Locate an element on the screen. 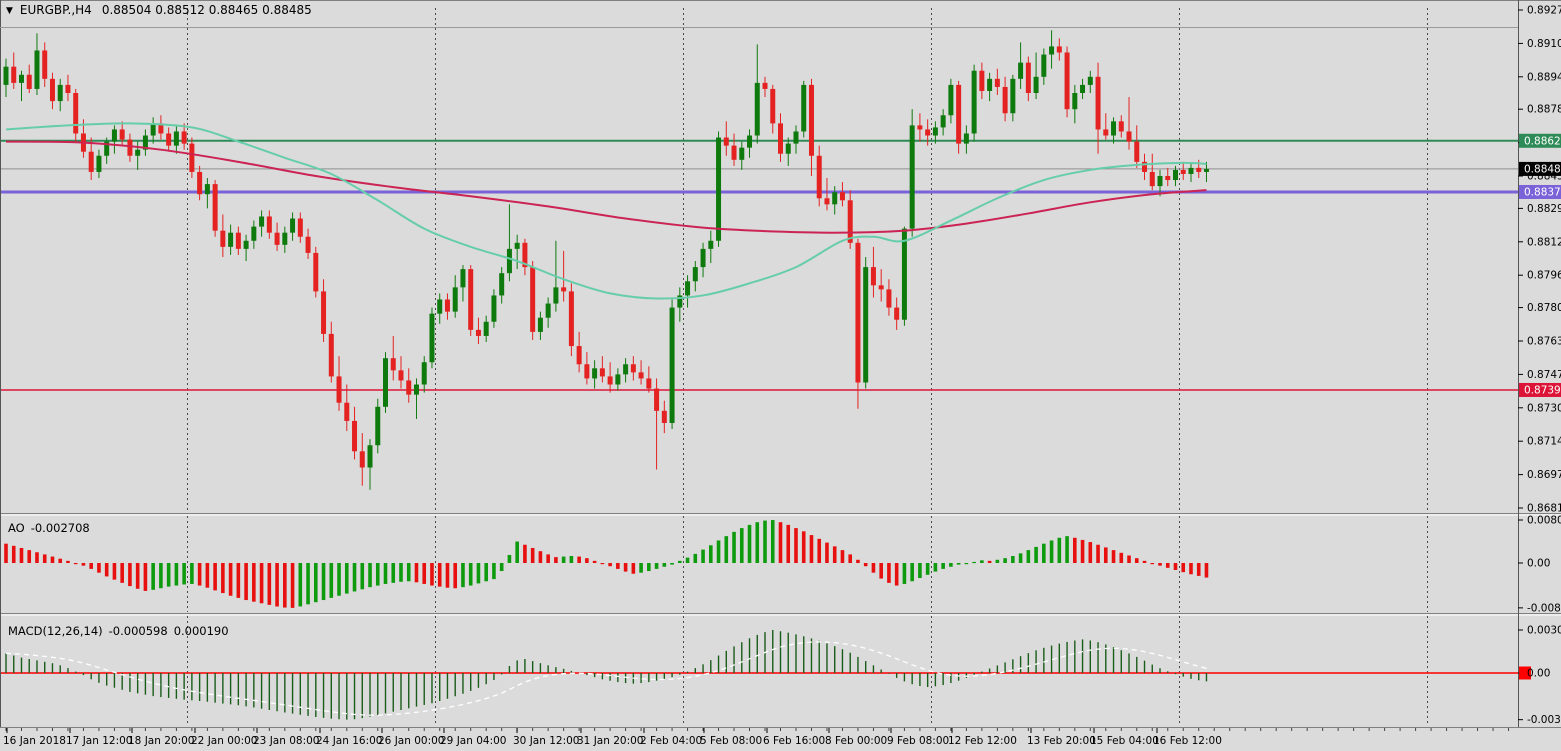 Image resolution: width=1561 pixels, height=751 pixels. ao-panel is located at coordinates (759, 564).